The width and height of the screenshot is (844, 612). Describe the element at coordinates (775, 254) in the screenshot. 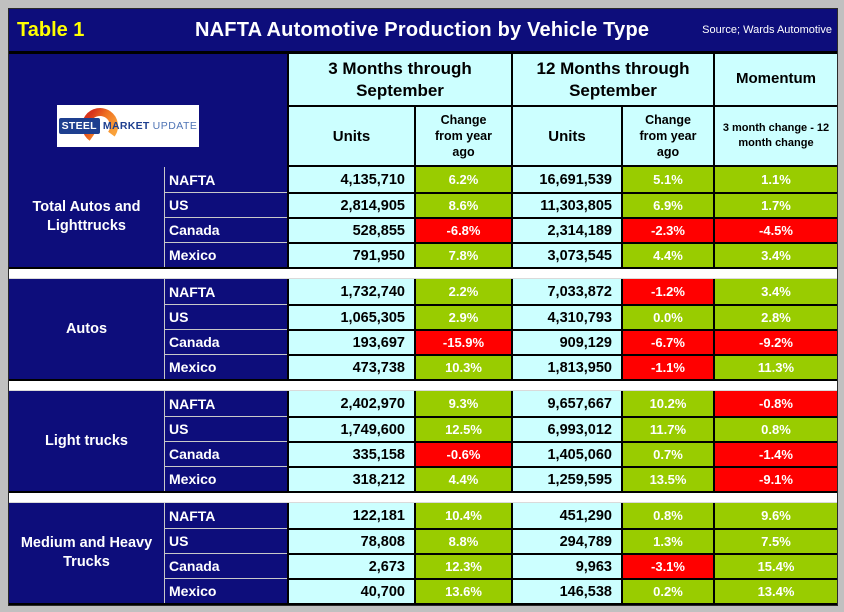

I see `momentum-cell: 3.4%` at that location.